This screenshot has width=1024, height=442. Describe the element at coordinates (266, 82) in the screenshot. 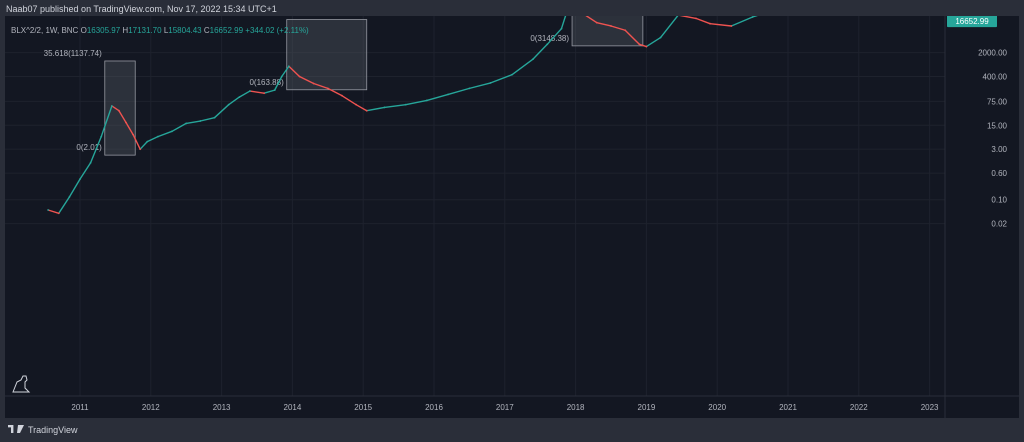

I see `fib-bottom-label: 0(163.88)` at that location.